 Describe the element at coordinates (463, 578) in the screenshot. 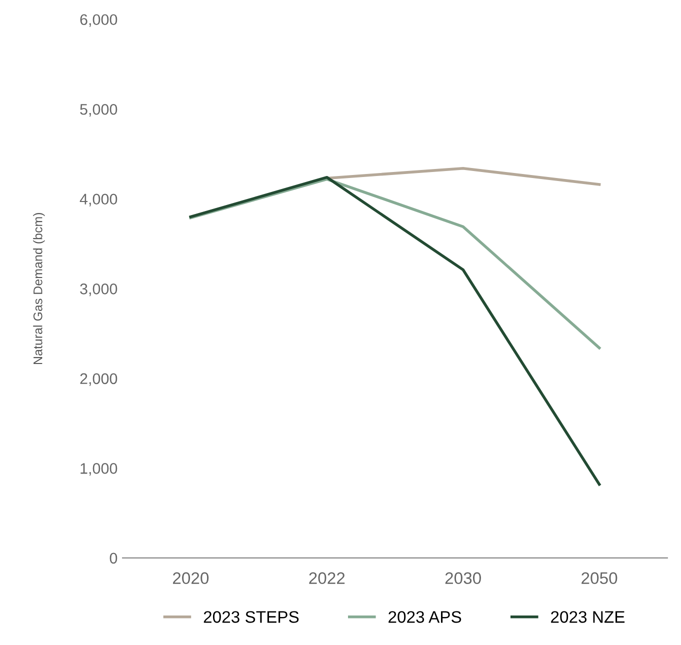

I see `x-tick-label: 2030` at that location.